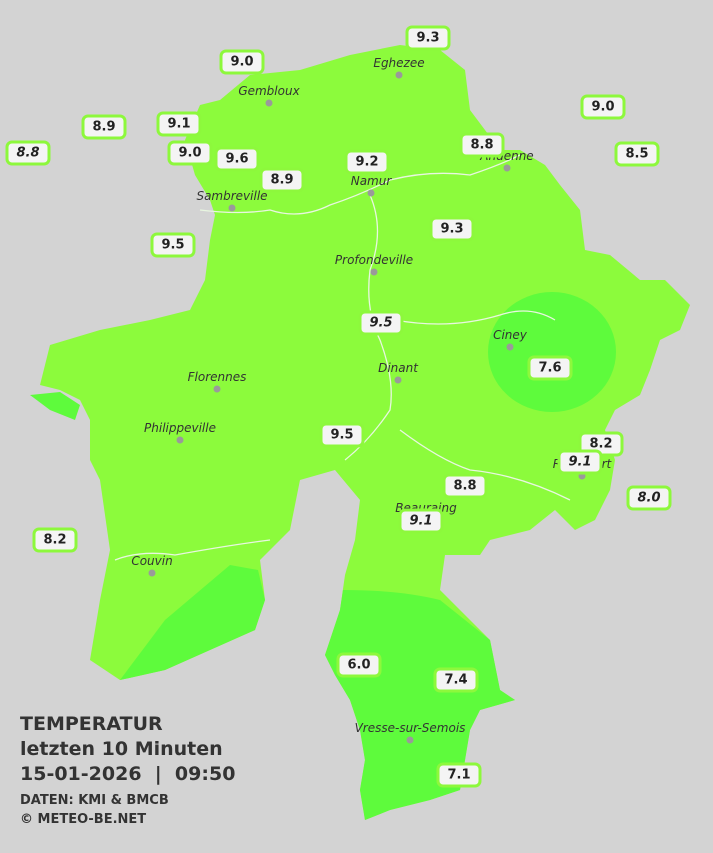 The image size is (713, 853). I want to click on station: 8.0, so click(649, 498).